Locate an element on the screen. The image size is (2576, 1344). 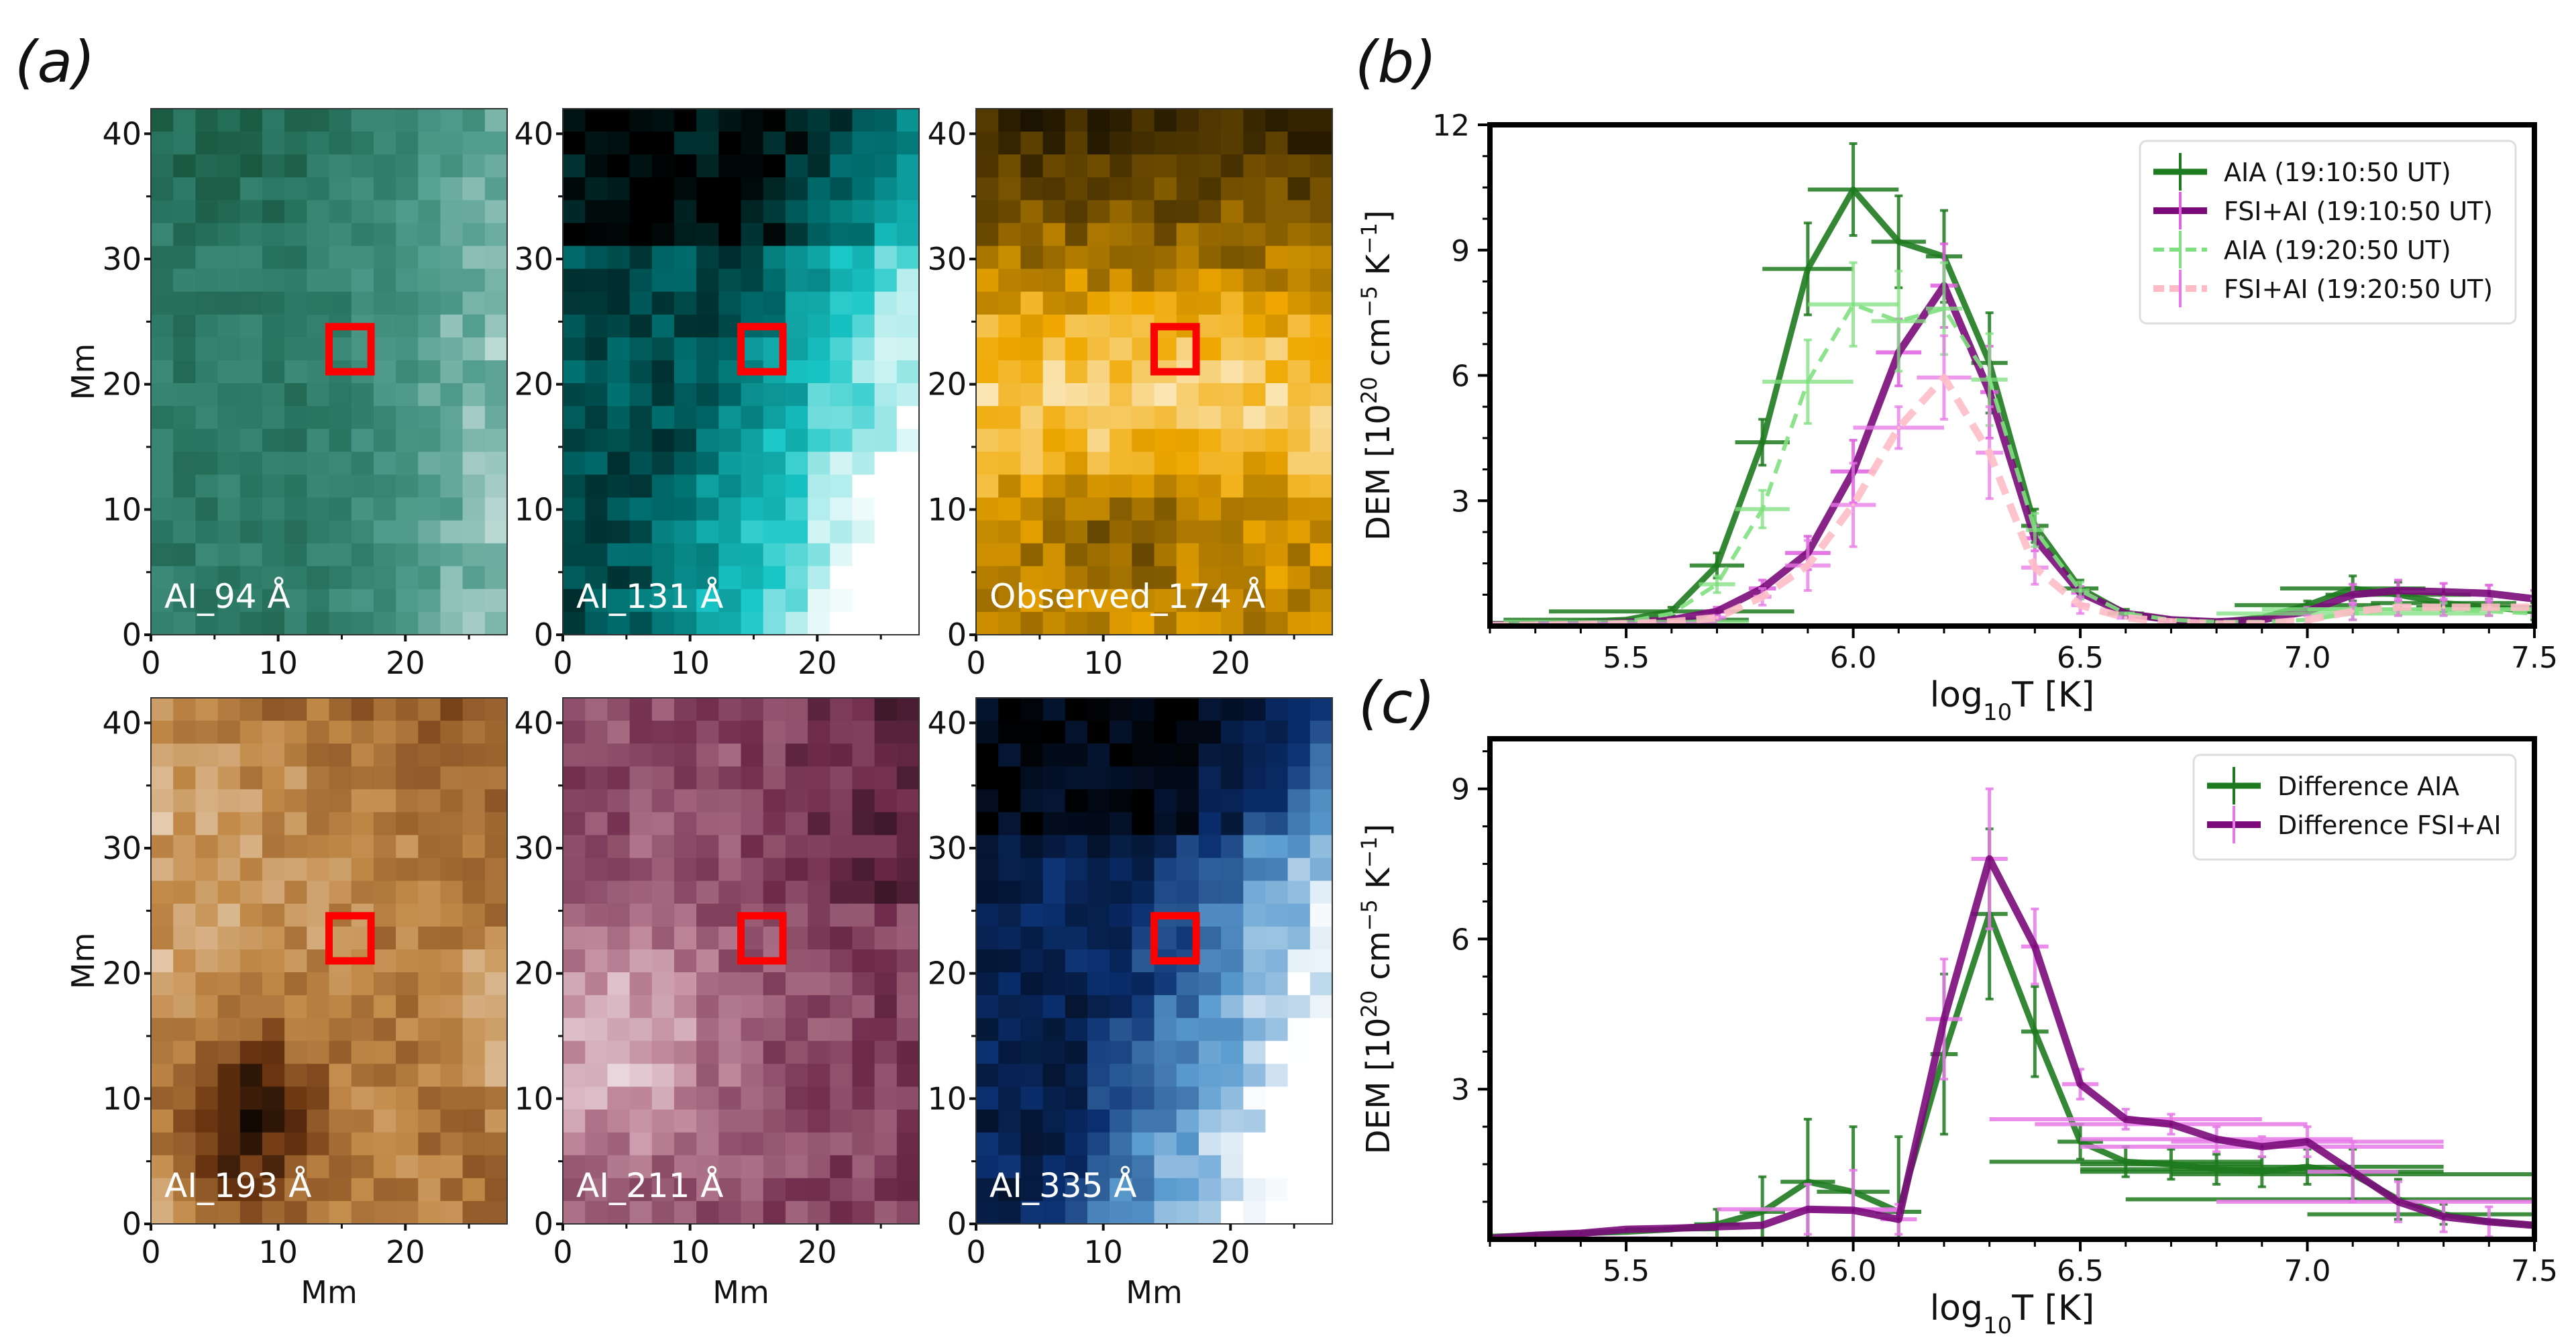
y-tick-label: 30 is located at coordinates (947, 259).